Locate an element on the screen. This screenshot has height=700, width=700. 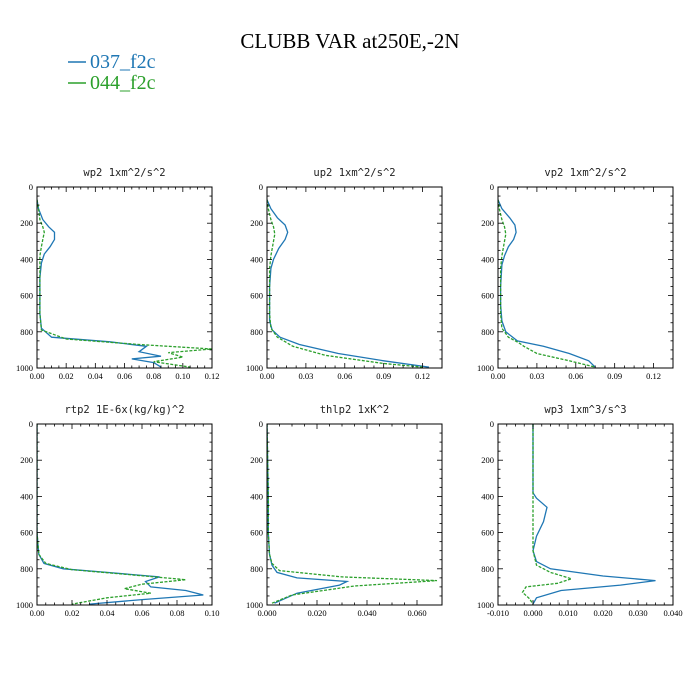
ytick-label-5-2: 400 is located at coordinates (487, 496).